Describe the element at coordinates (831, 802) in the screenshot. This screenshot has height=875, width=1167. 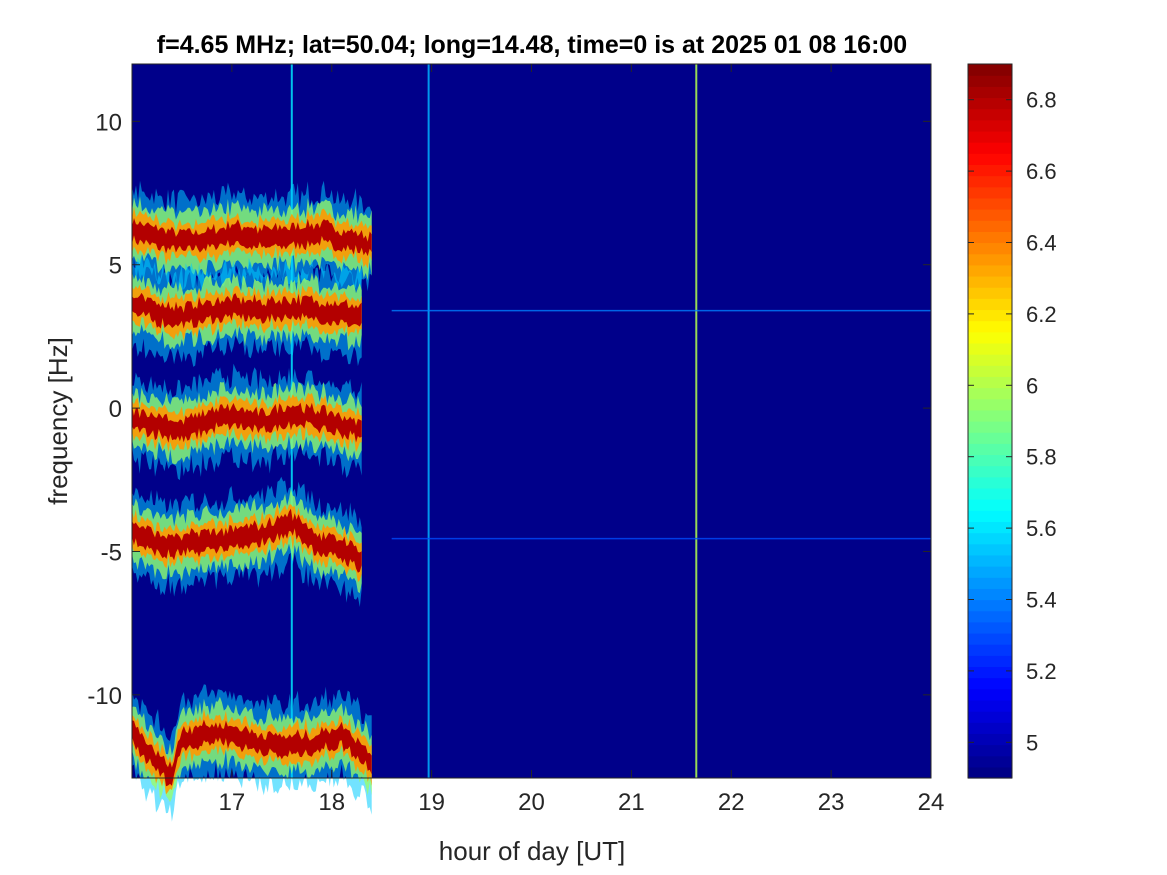
I see `x-tick-label: 23` at that location.